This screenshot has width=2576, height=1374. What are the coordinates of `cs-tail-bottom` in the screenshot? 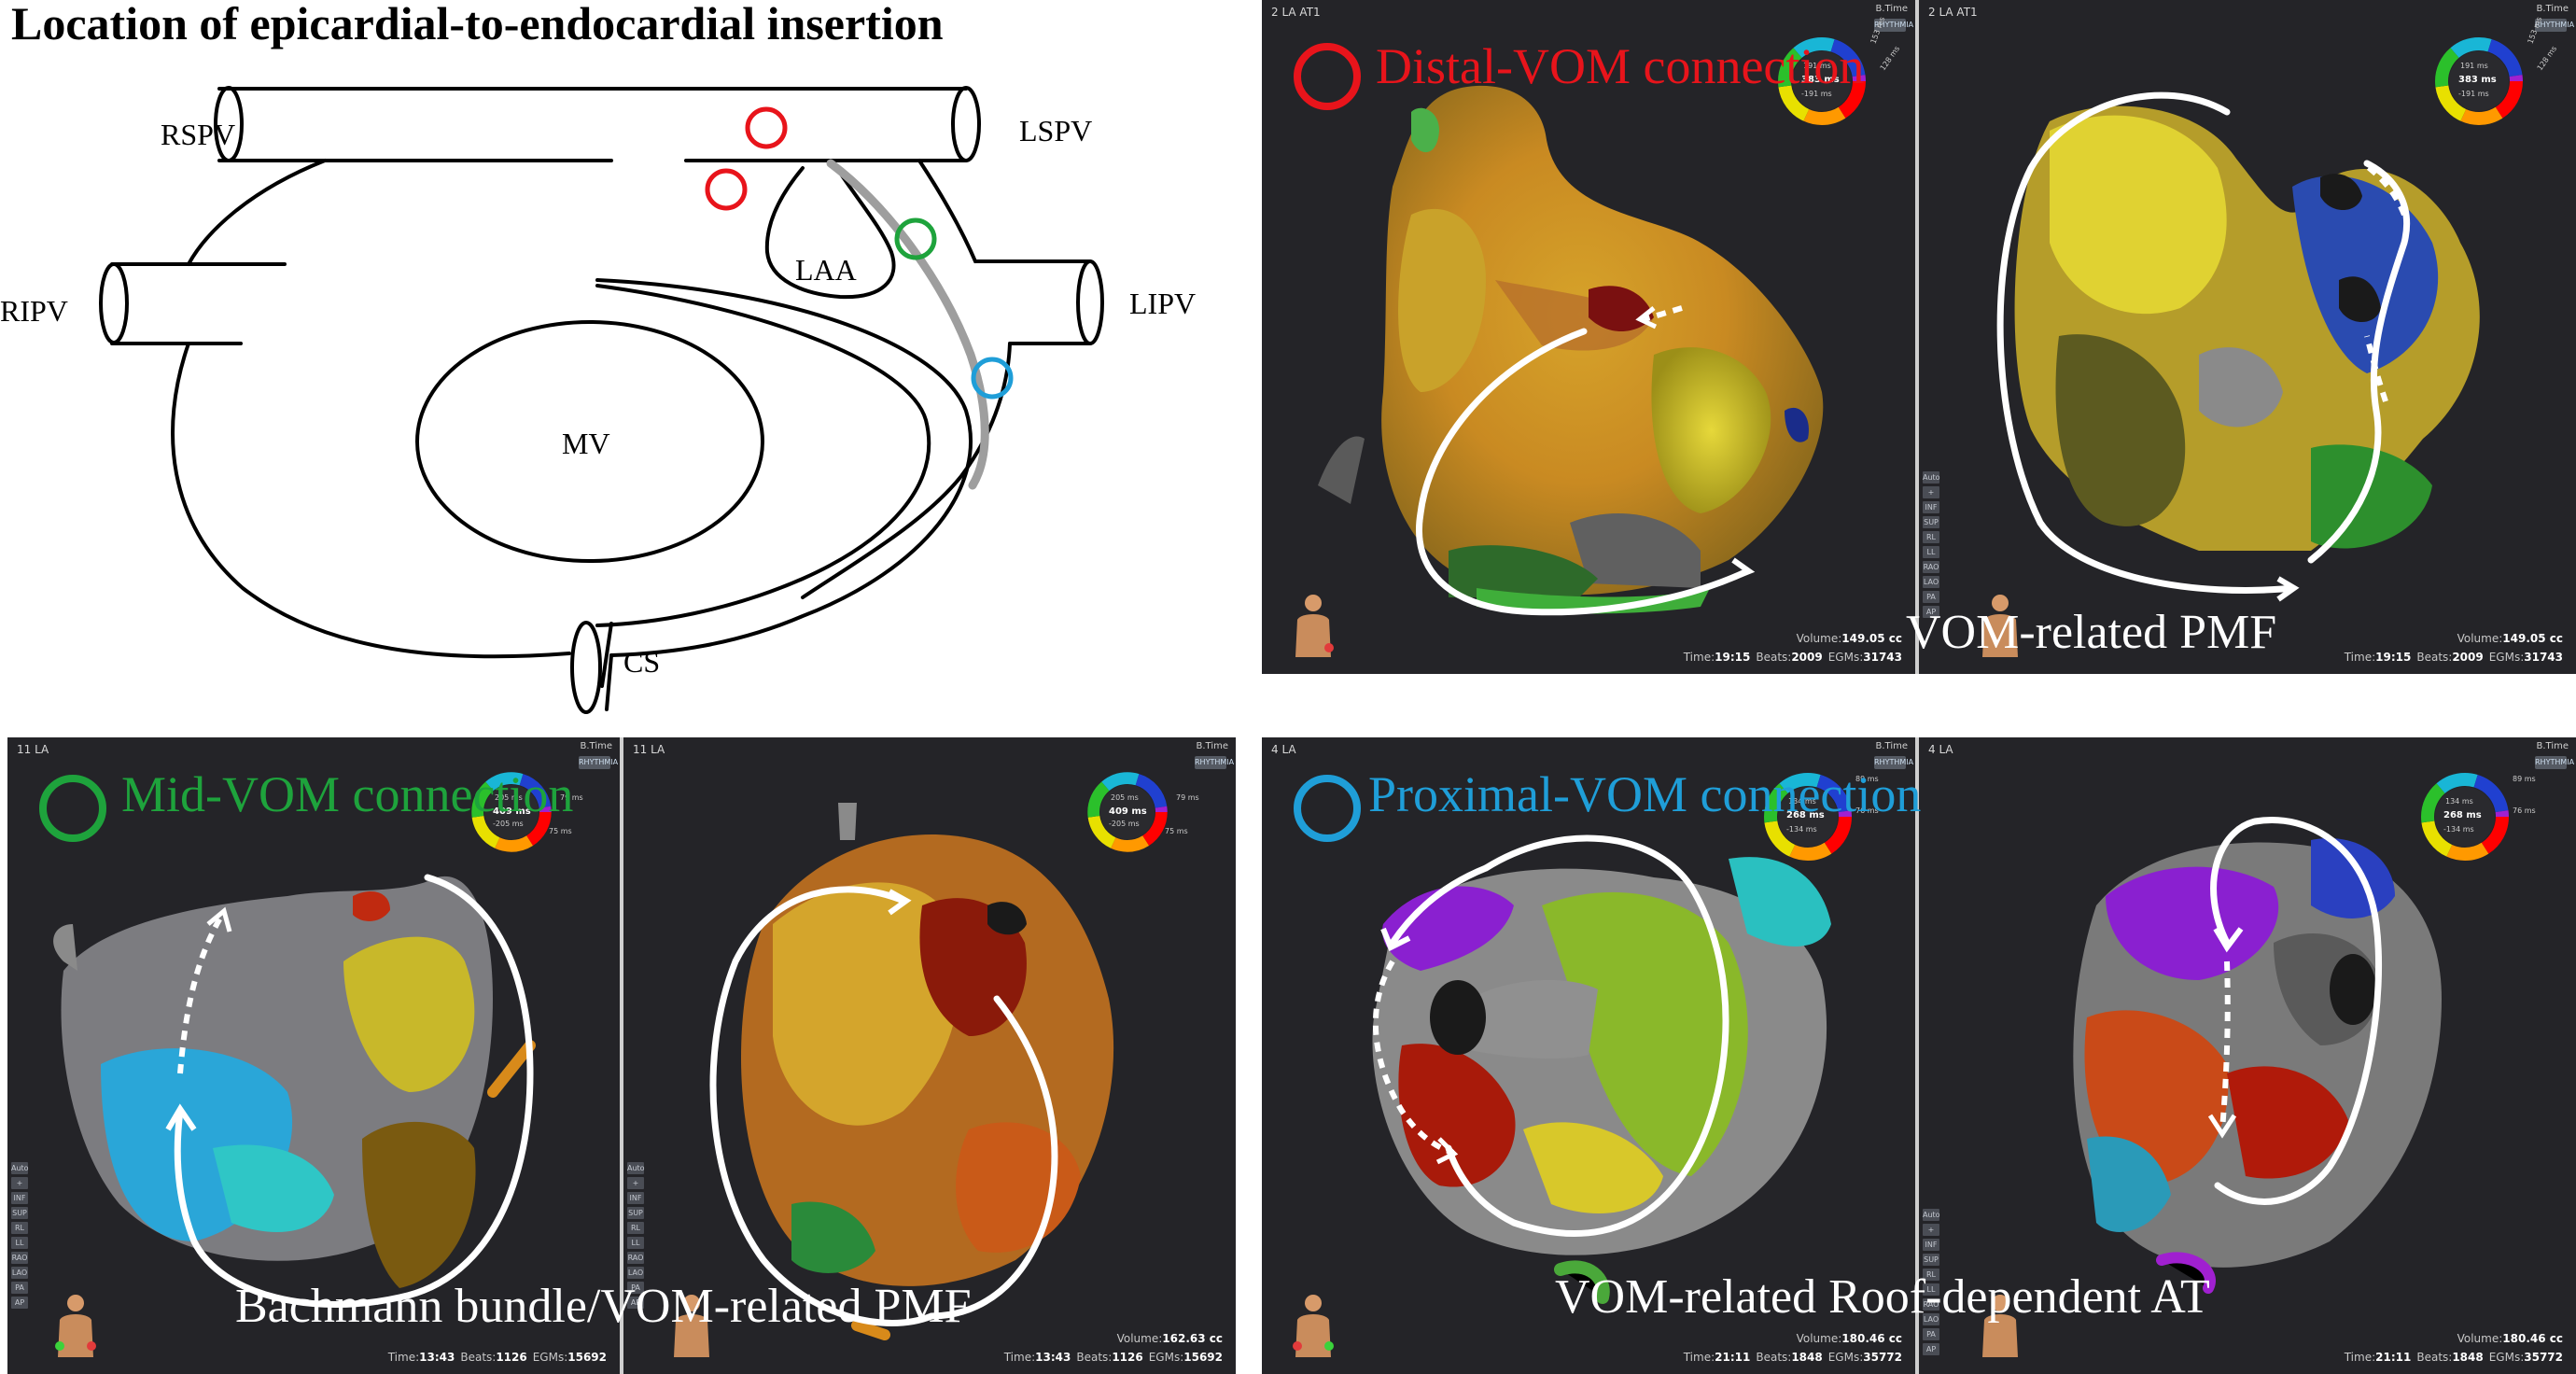 It's located at (609, 682).